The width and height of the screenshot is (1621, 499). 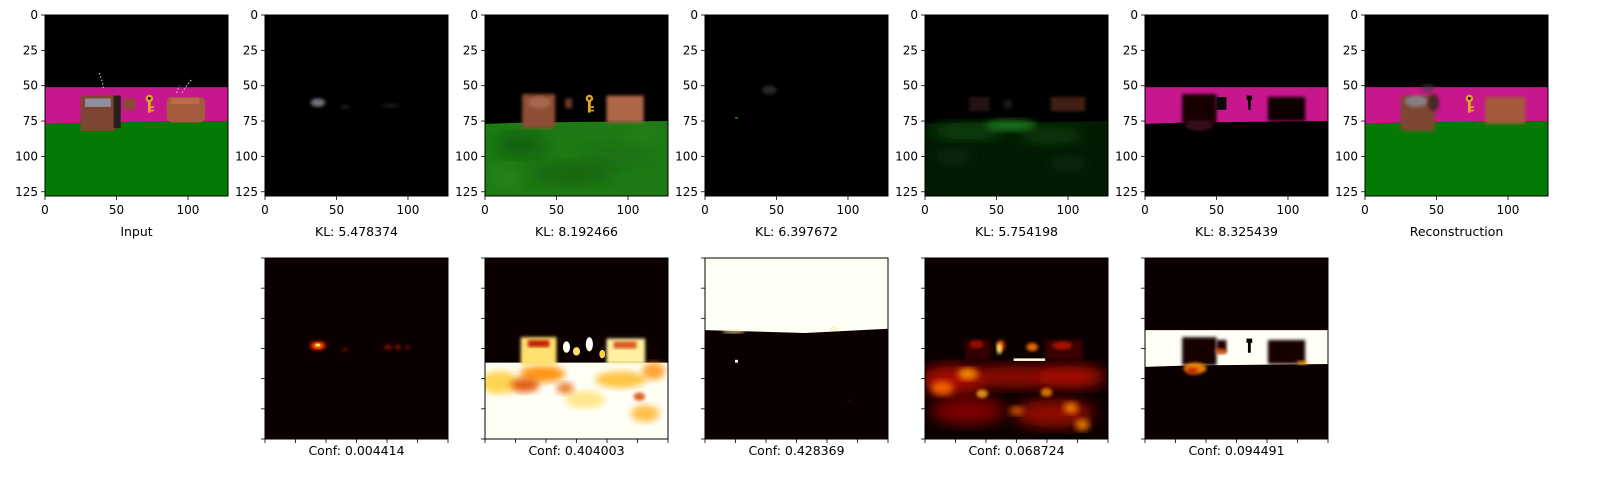 I want to click on top-panel-4: 0 50 100 0 25 50 75 100 125 KL: 6.397672, so click(x=782, y=123).